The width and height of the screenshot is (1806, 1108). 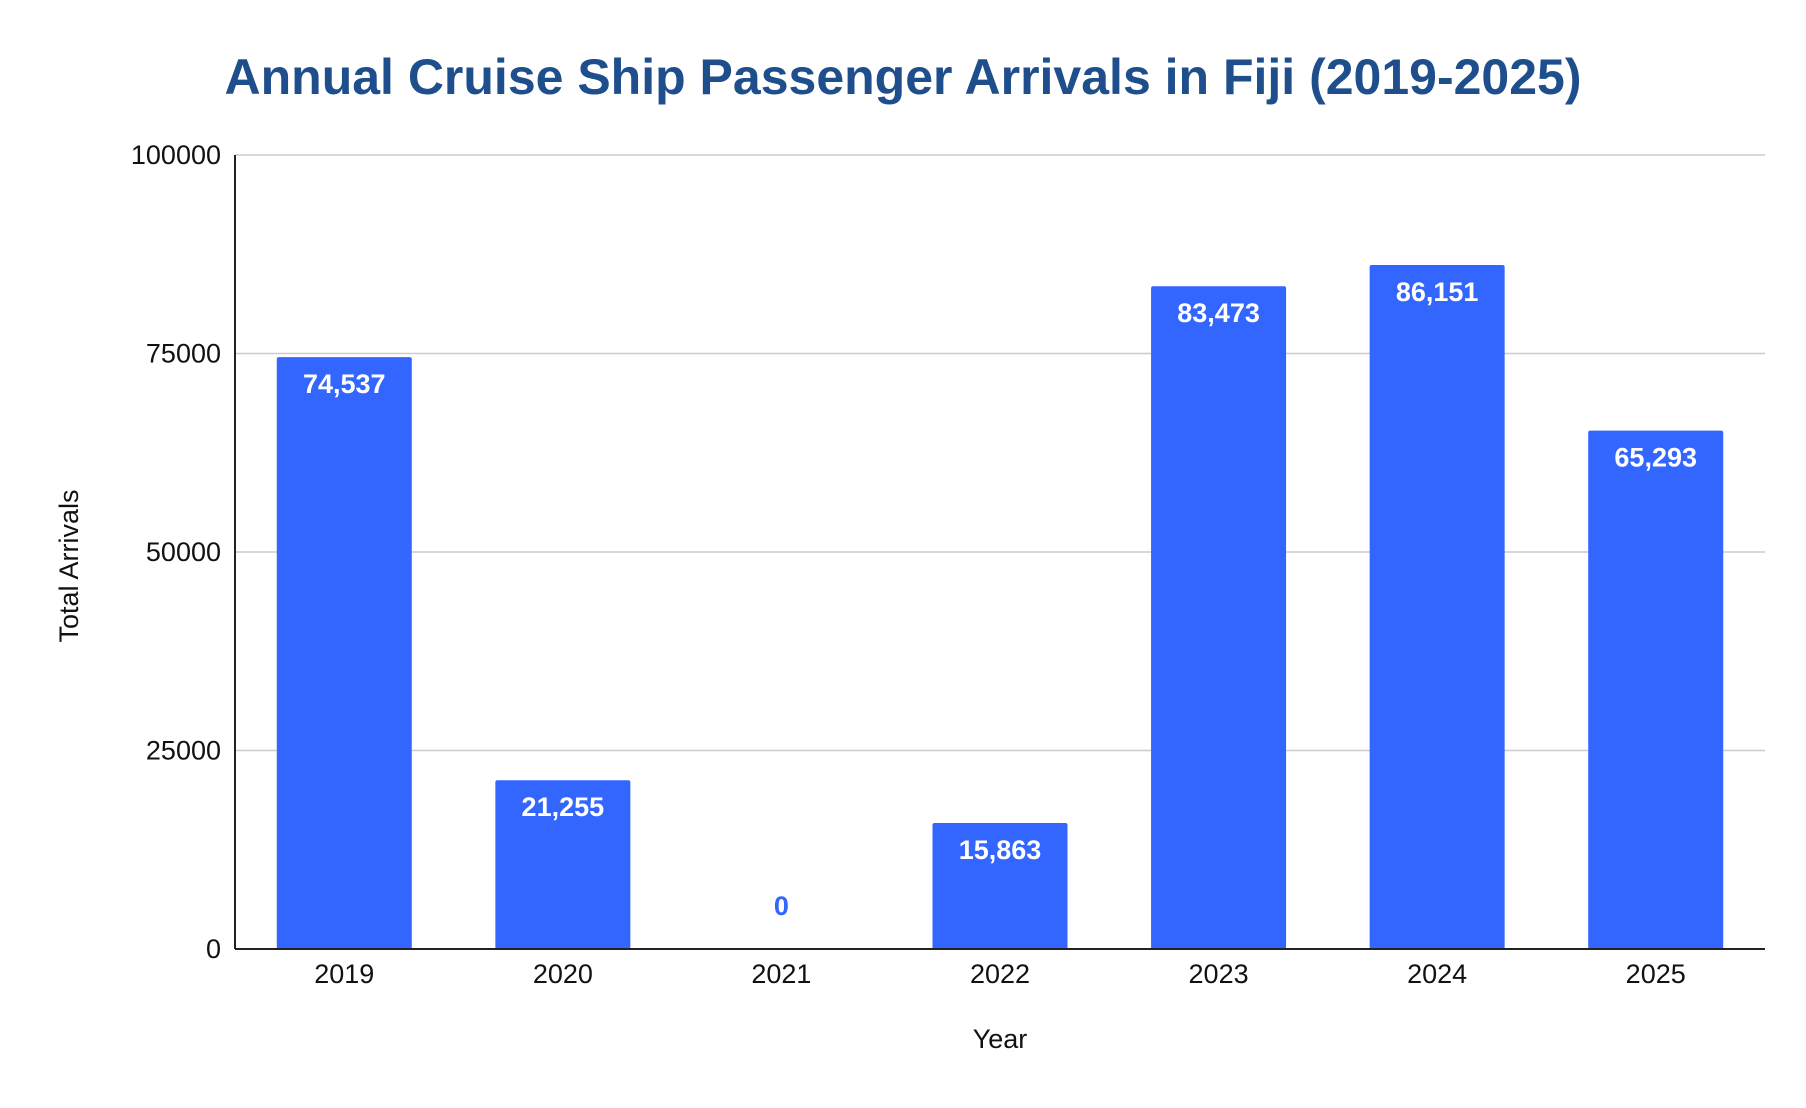 What do you see at coordinates (1656, 974) in the screenshot?
I see `x-tick-label-2025: 2025` at bounding box center [1656, 974].